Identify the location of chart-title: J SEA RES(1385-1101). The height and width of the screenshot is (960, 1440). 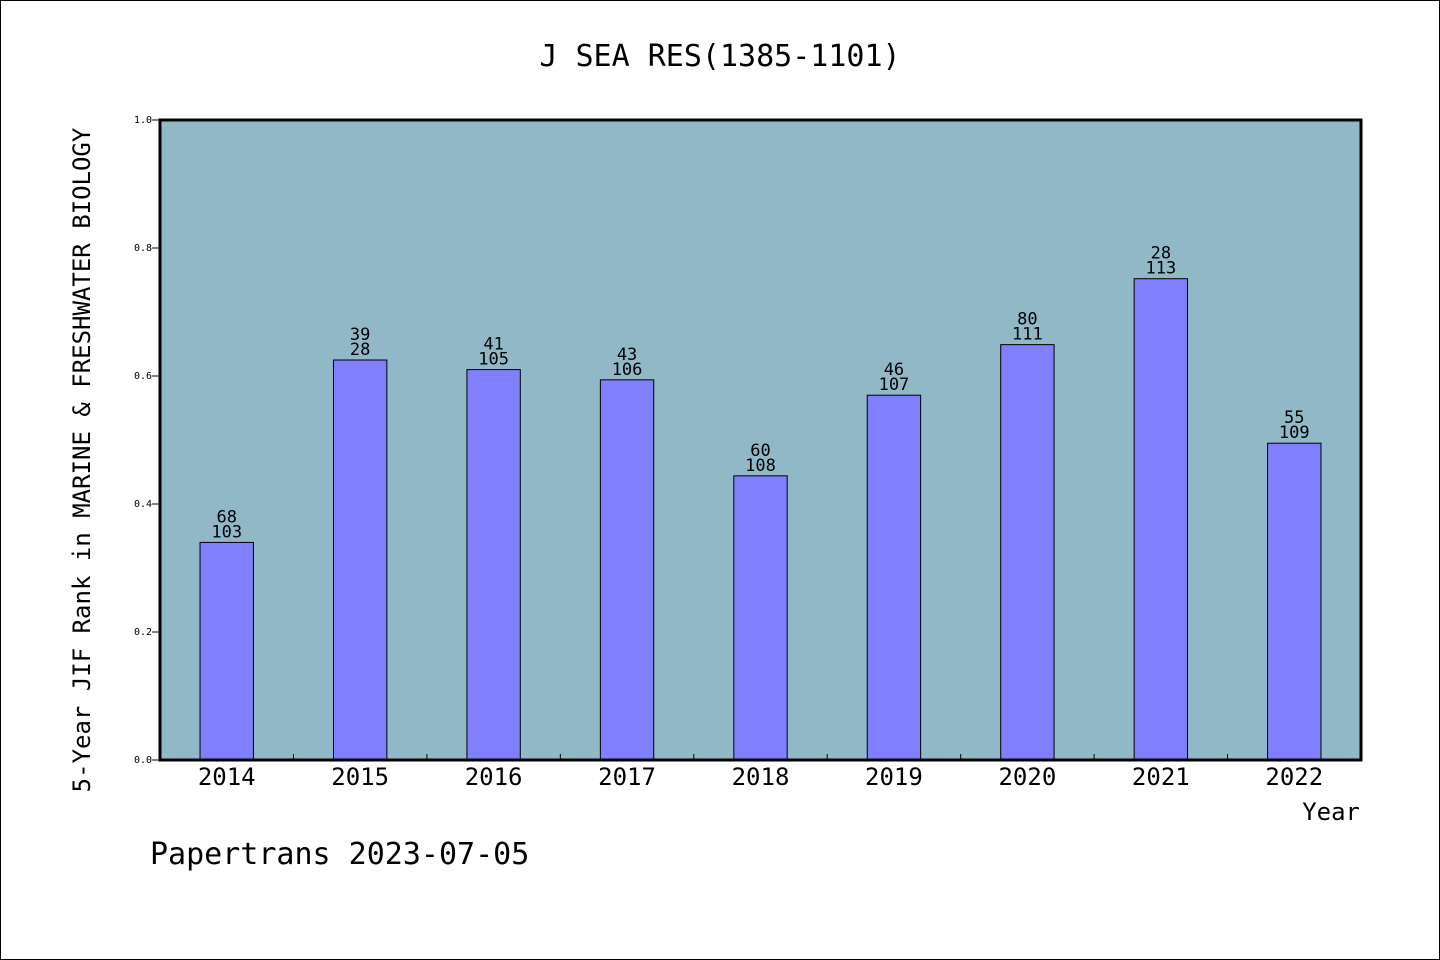
(719, 56).